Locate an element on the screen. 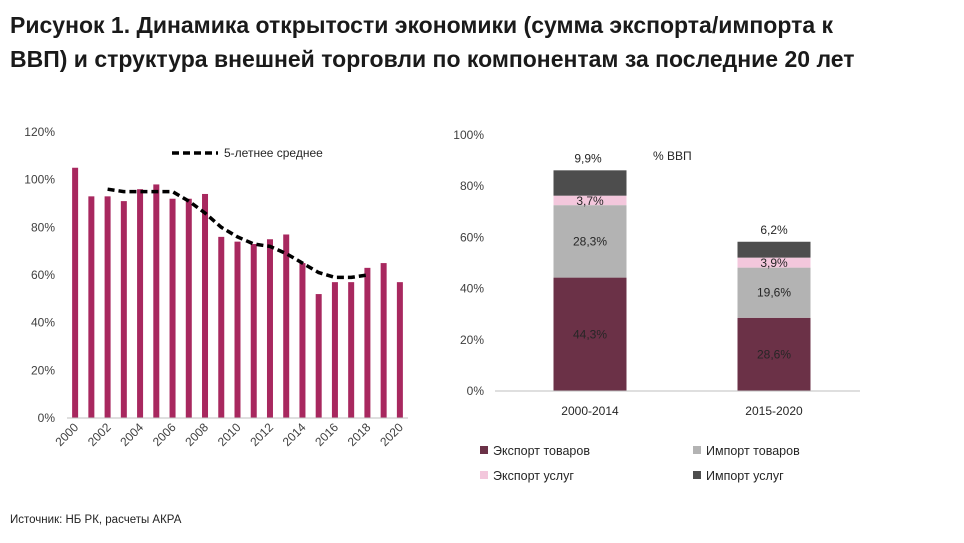 This screenshot has width=964, height=543. bar-2006 is located at coordinates (172, 308).